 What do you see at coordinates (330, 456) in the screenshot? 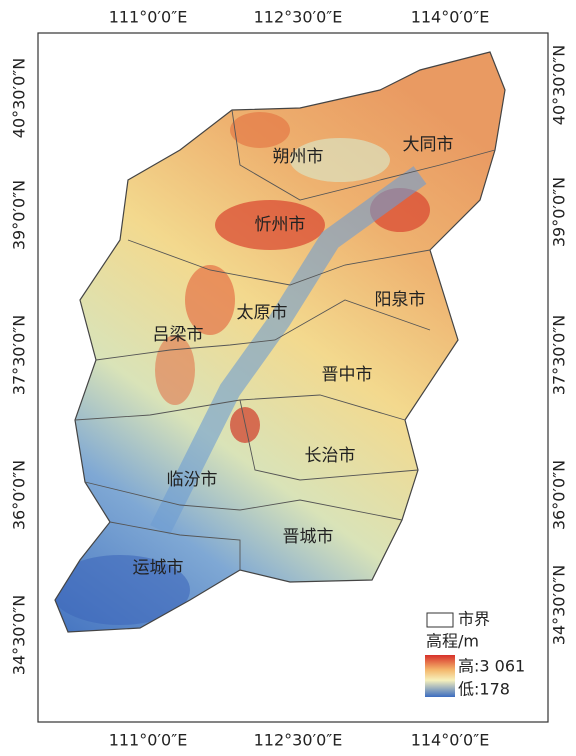
I see `city-label: 长治市` at bounding box center [330, 456].